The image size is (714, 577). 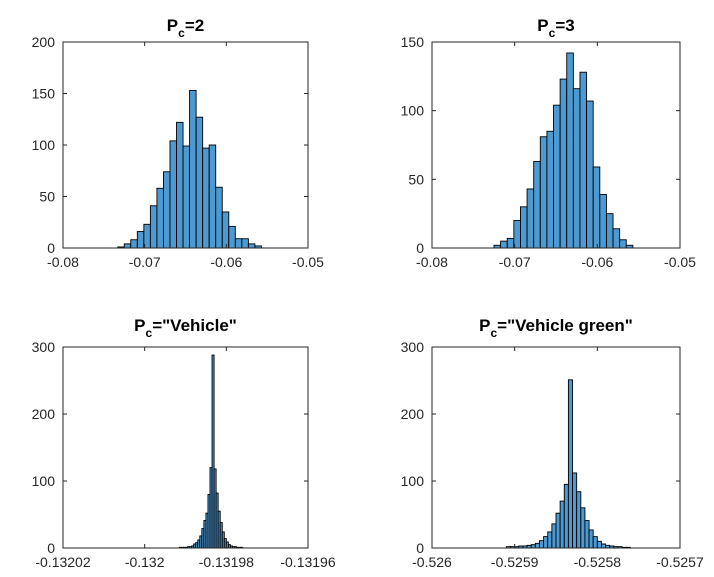 What do you see at coordinates (194, 25) in the screenshot?
I see `title-suffix: =2` at bounding box center [194, 25].